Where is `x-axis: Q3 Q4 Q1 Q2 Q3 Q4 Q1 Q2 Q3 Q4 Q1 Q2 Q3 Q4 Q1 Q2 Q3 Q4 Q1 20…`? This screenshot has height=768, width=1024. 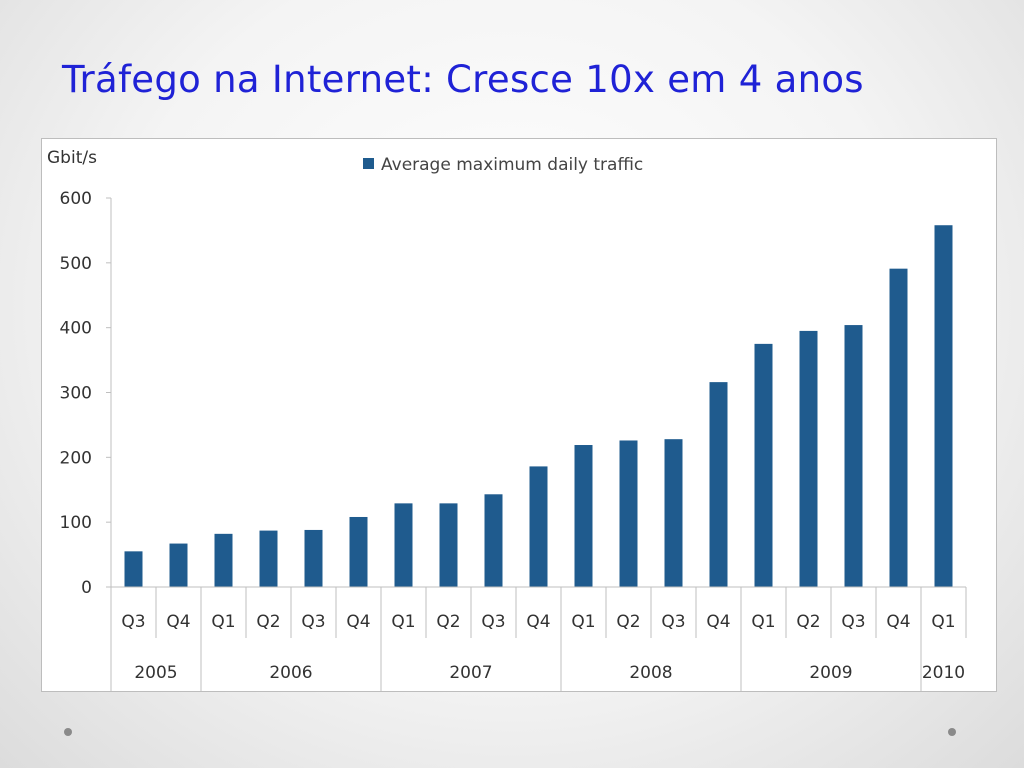 x-axis: Q3 Q4 Q1 Q2 Q3 Q4 Q1 Q2 Q3 Q4 Q1 Q2 Q3 Q4 Q1 Q2 Q3 Q4 Q1 20… is located at coordinates (538, 638).